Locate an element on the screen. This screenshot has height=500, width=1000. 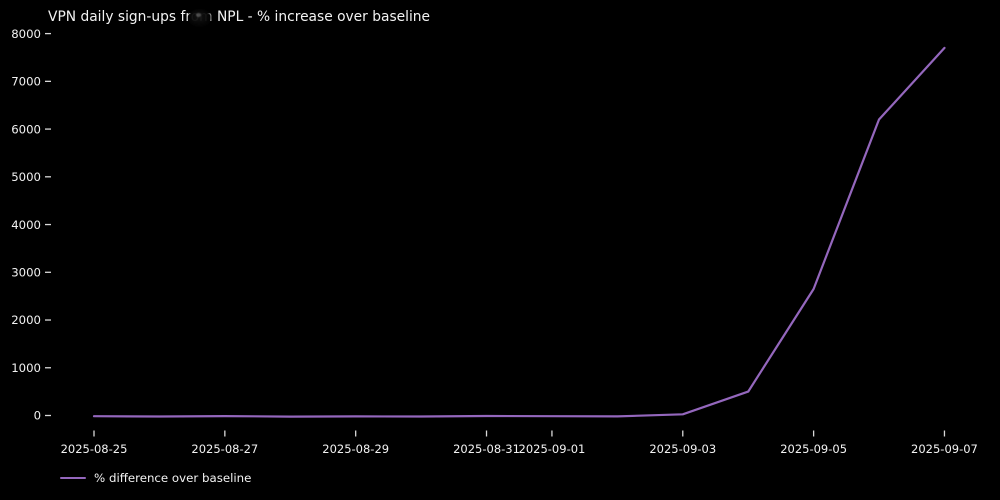
y-tick-label: 3000 is located at coordinates (26, 272).